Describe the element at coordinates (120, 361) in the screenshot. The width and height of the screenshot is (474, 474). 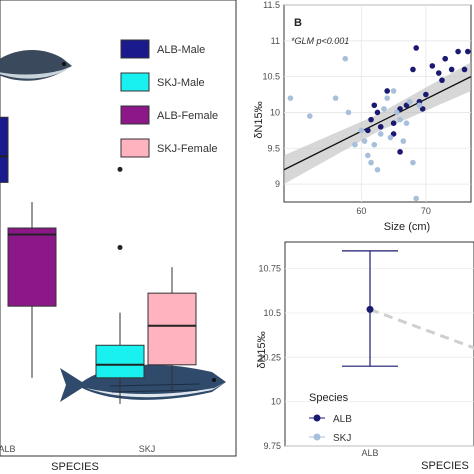
I see `box-skj-male` at that location.